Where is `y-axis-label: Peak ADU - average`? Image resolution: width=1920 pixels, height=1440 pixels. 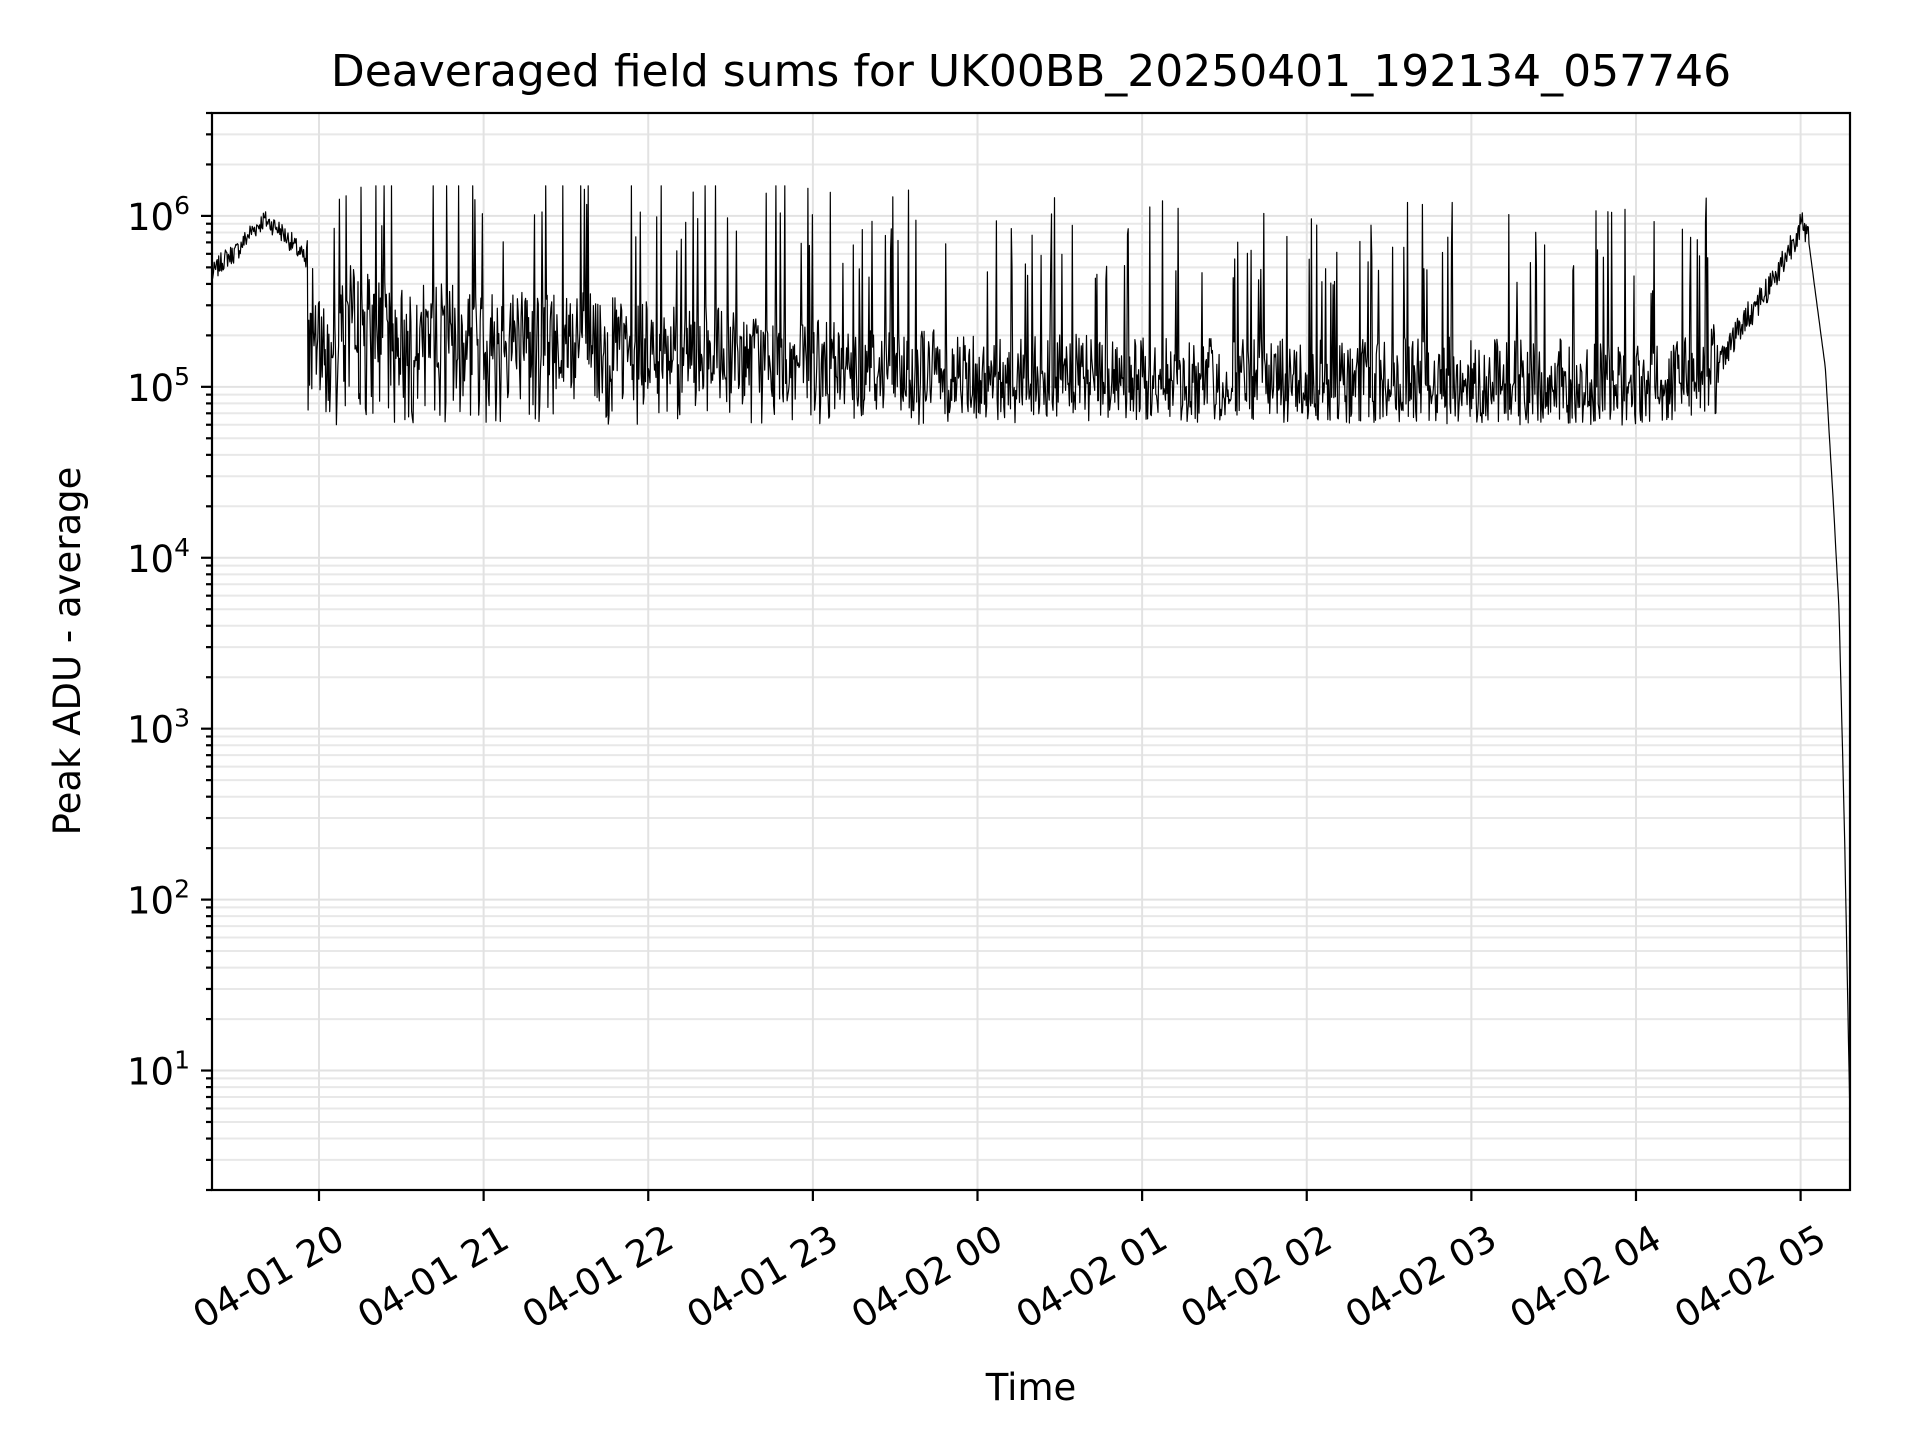 y-axis-label: Peak ADU - average is located at coordinates (67, 651).